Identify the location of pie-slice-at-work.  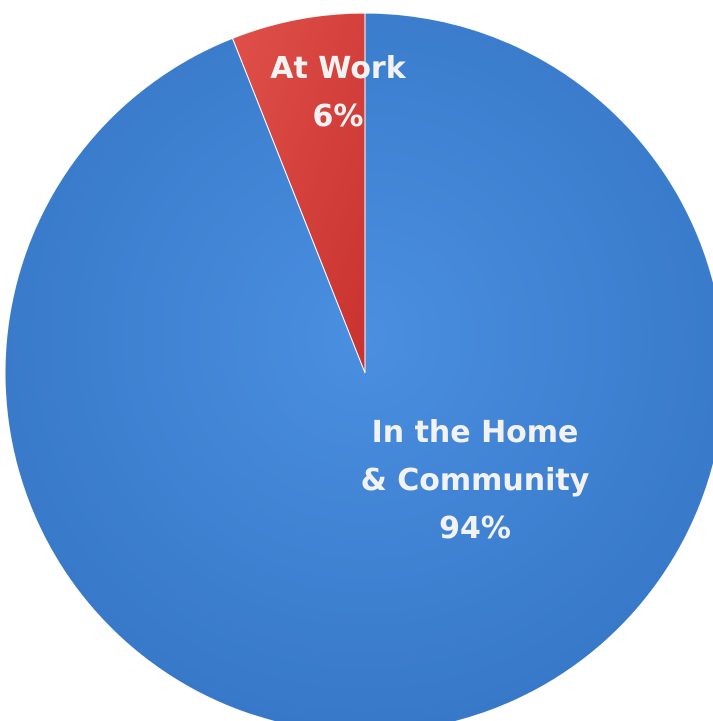
(298, 193).